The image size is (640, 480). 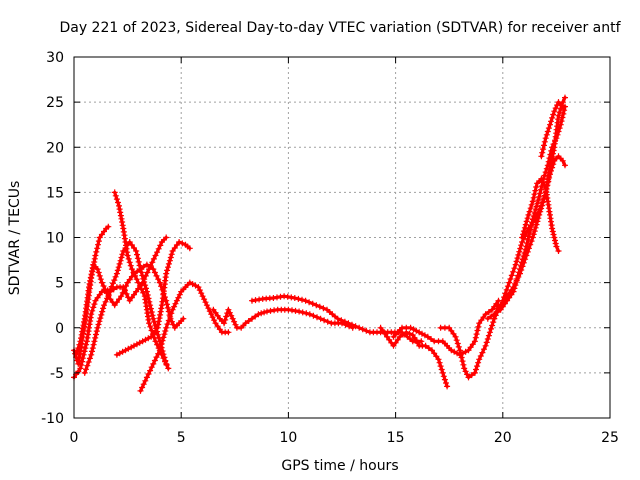 I want to click on series-trace-c, so click(x=141, y=280).